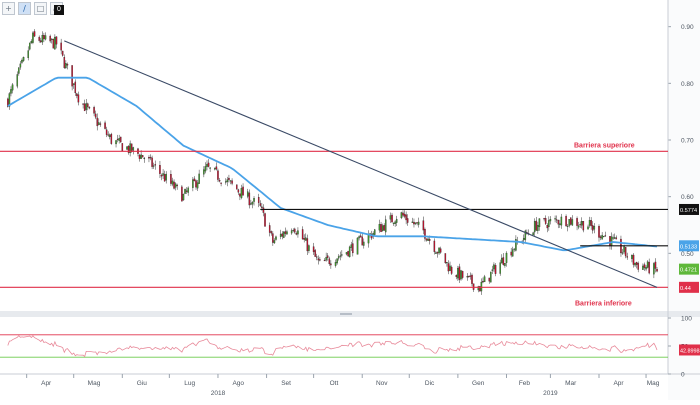  What do you see at coordinates (40, 8) in the screenshot?
I see `delete-tool-icon: □` at bounding box center [40, 8].